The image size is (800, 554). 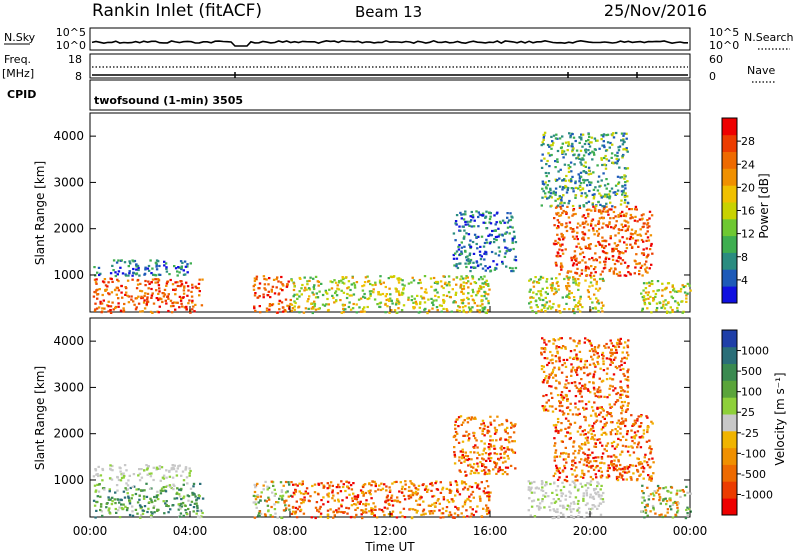 What do you see at coordinates (490, 531) in the screenshot?
I see `x-tick-label: 16:00` at bounding box center [490, 531].